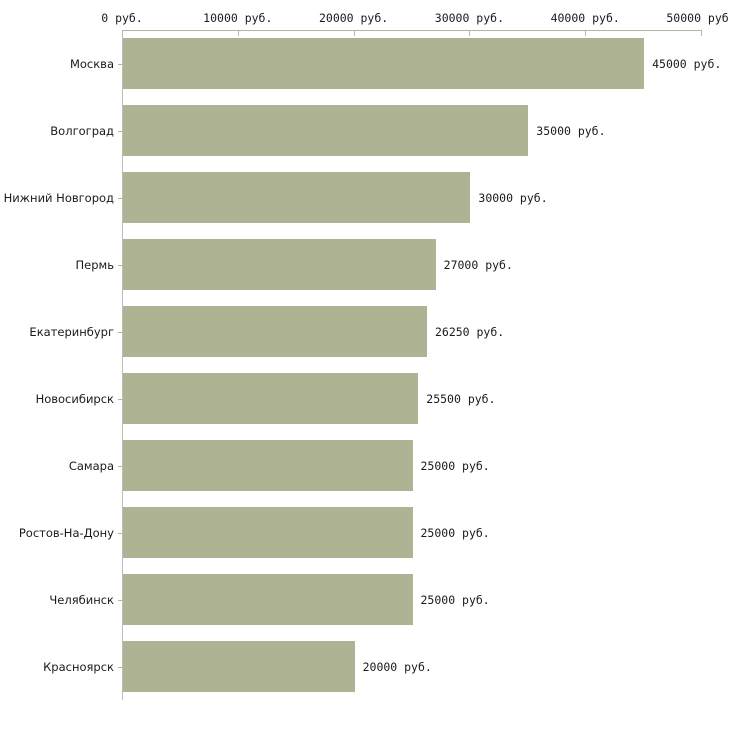 Image resolution: width=730 pixels, height=730 pixels. Describe the element at coordinates (91, 63) in the screenshot. I see `y-axis-category-label: Москва` at that location.